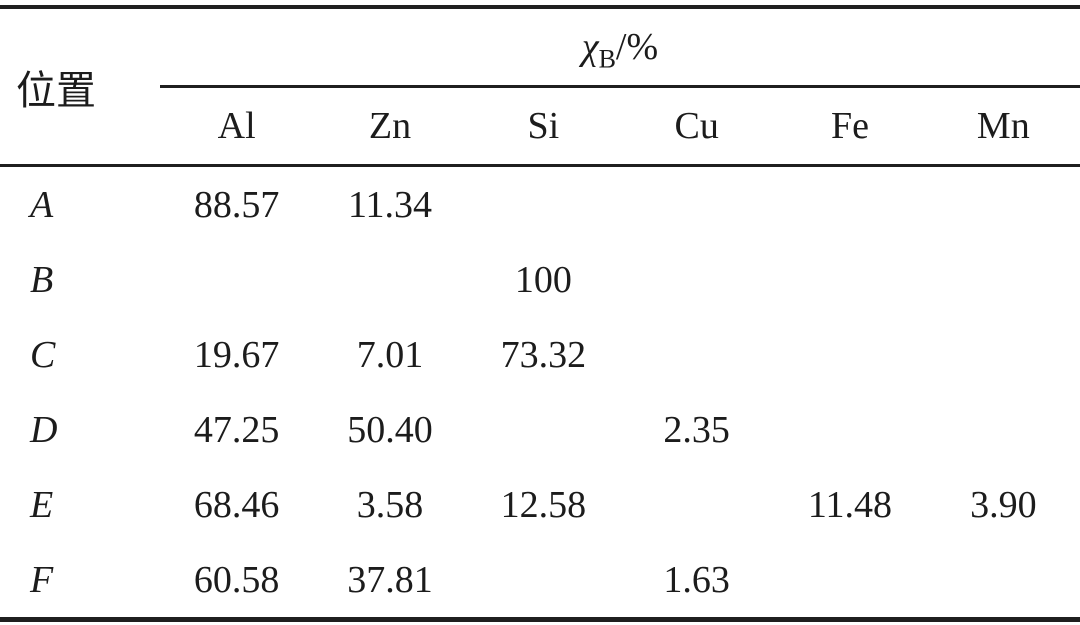  I want to click on cell-e-mn: 3.90, so click(1003, 504).